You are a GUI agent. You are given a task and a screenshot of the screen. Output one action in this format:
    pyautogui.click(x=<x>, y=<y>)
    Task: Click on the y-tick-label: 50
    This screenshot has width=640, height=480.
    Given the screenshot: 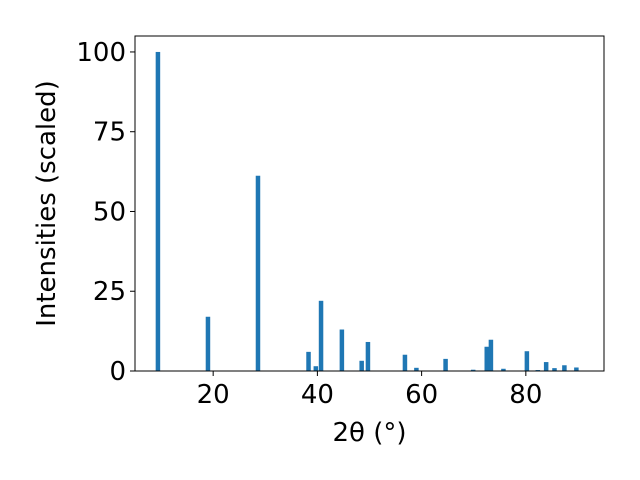 What is the action you would take?
    pyautogui.click(x=109, y=212)
    